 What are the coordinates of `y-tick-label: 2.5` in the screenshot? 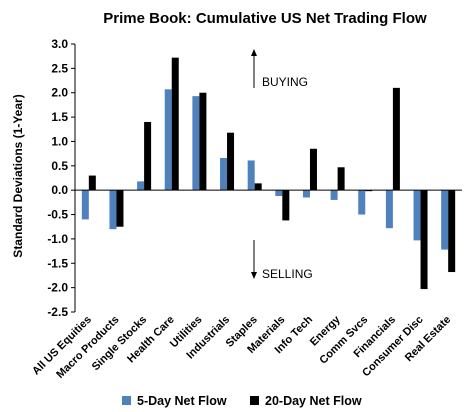 It's located at (59, 68).